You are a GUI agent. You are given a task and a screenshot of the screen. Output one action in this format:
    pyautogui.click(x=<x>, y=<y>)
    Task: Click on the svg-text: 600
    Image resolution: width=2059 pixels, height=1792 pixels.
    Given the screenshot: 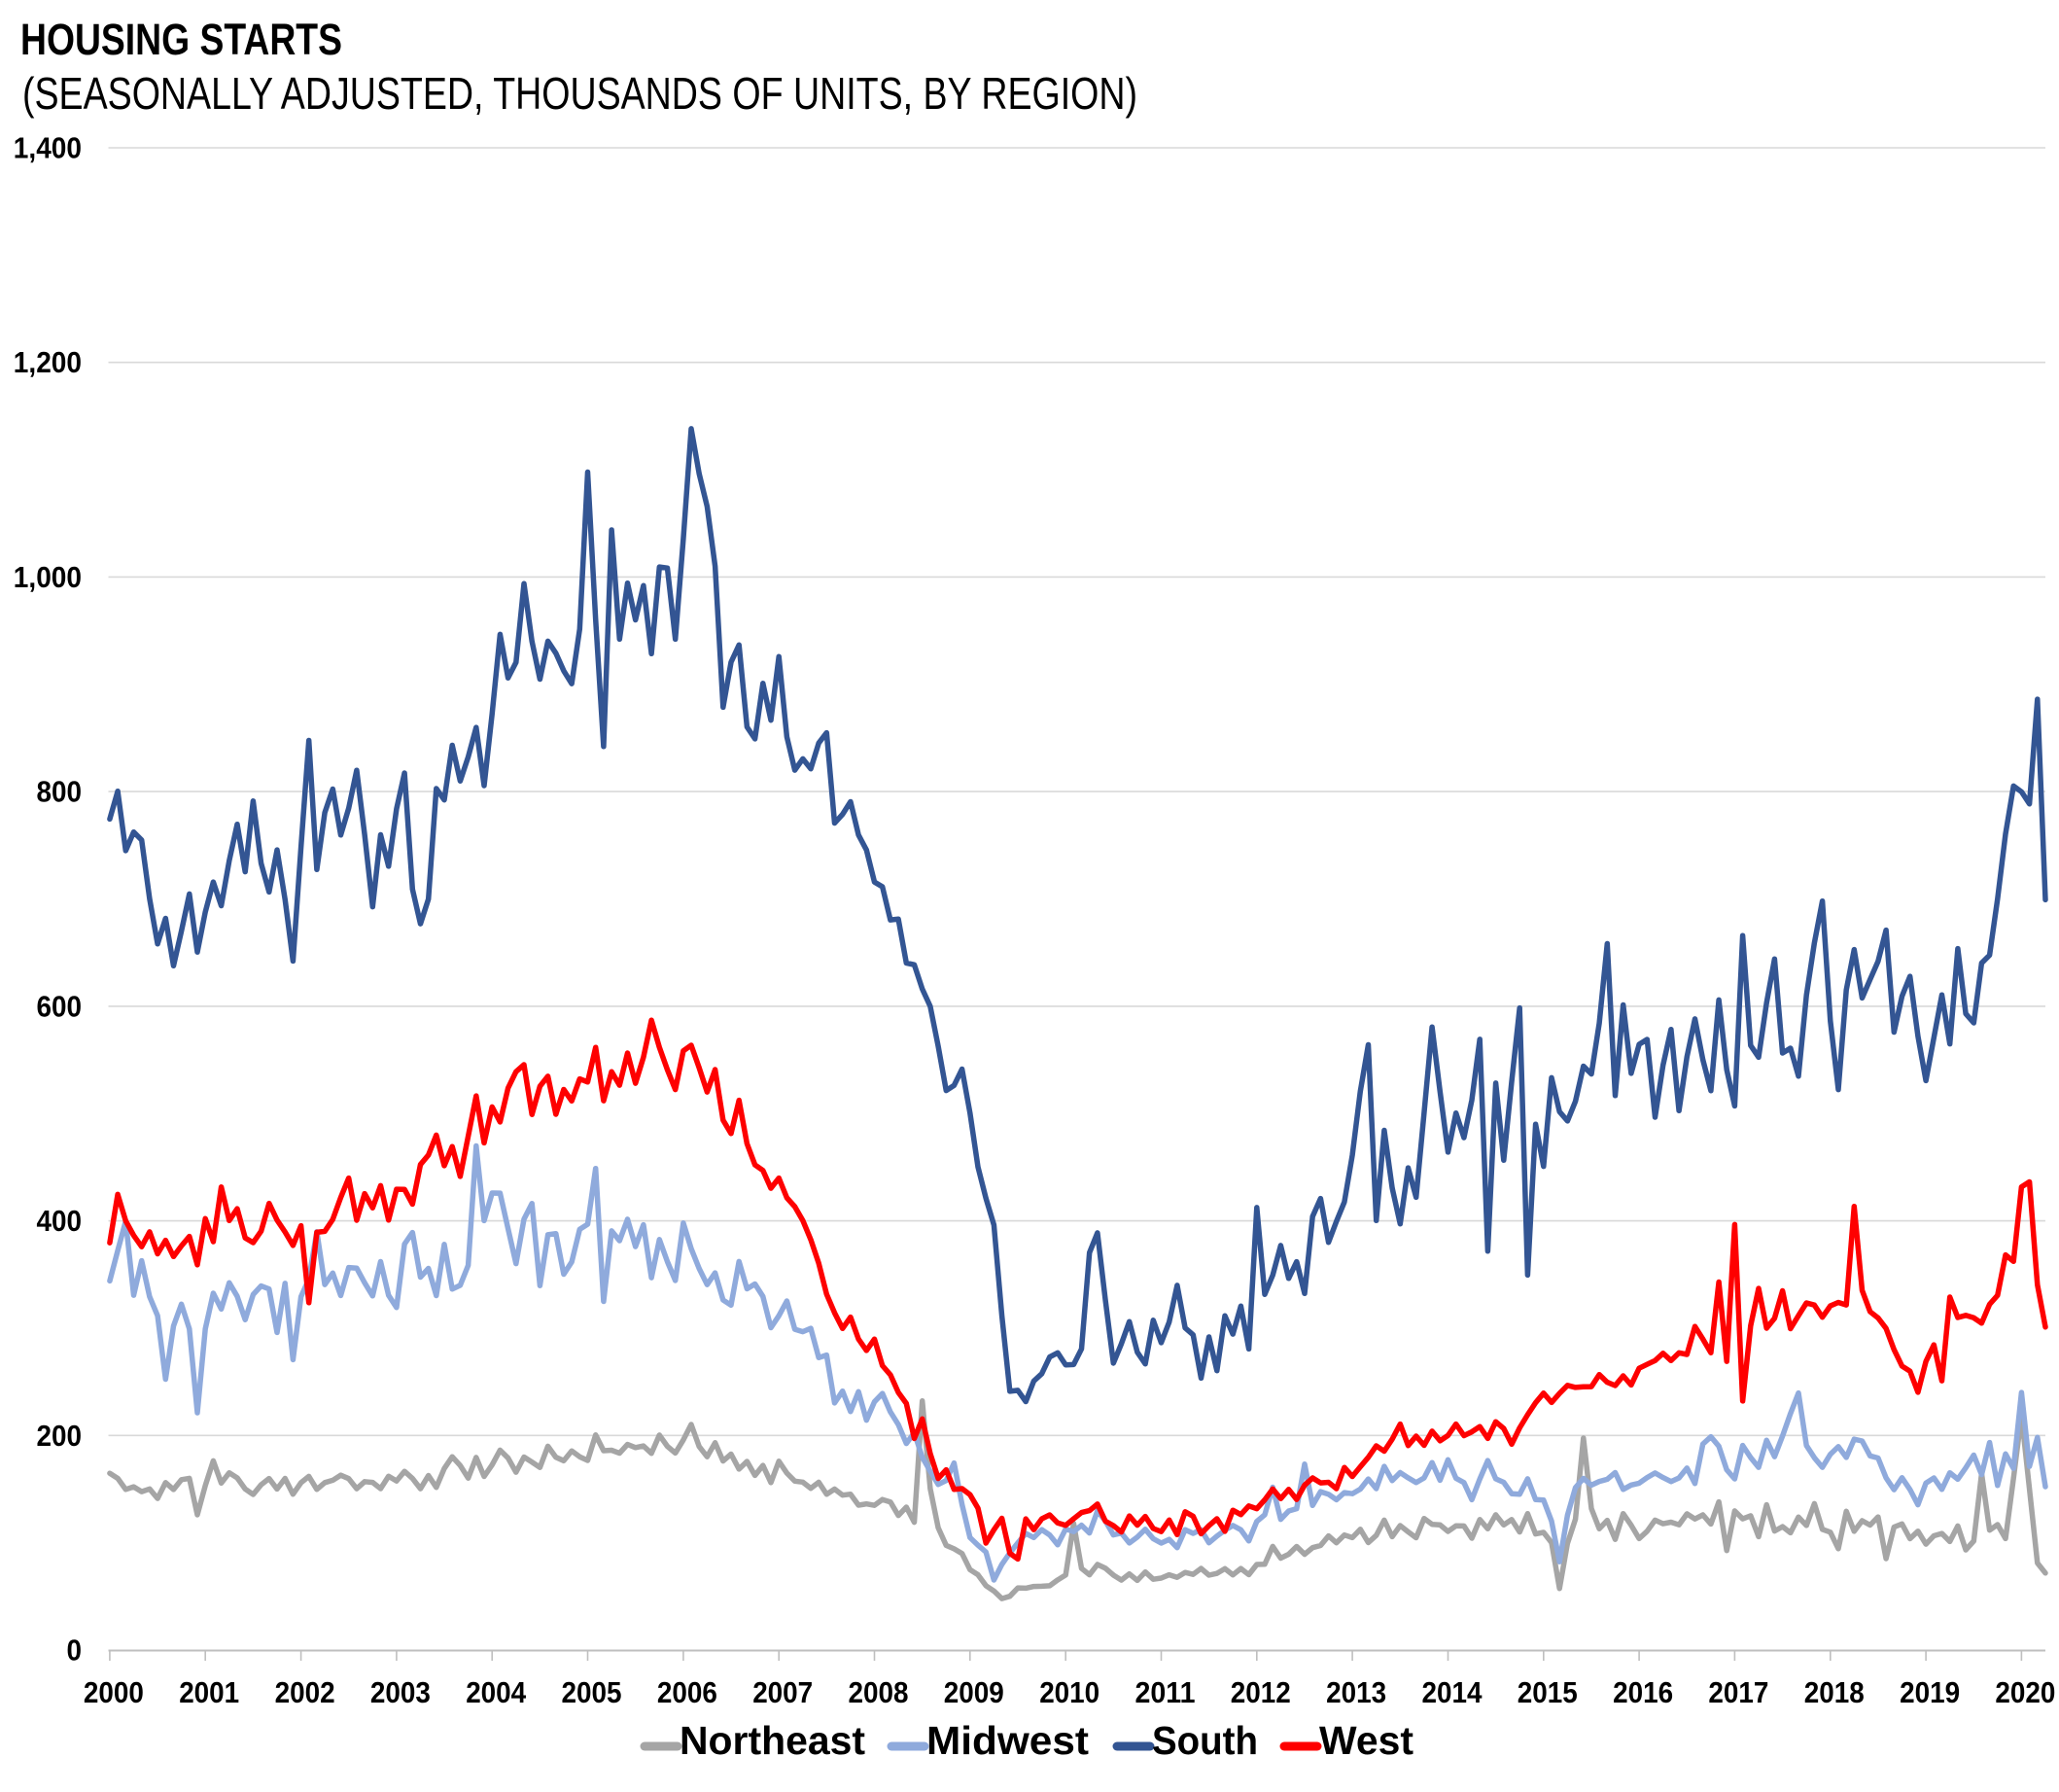 What is the action you would take?
    pyautogui.click(x=60, y=1006)
    